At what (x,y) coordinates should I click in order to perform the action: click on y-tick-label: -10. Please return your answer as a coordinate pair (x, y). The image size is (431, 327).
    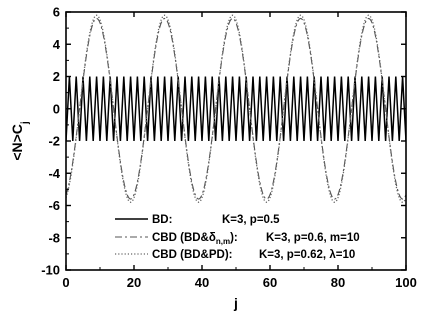
    Looking at the image, I should click on (50, 270).